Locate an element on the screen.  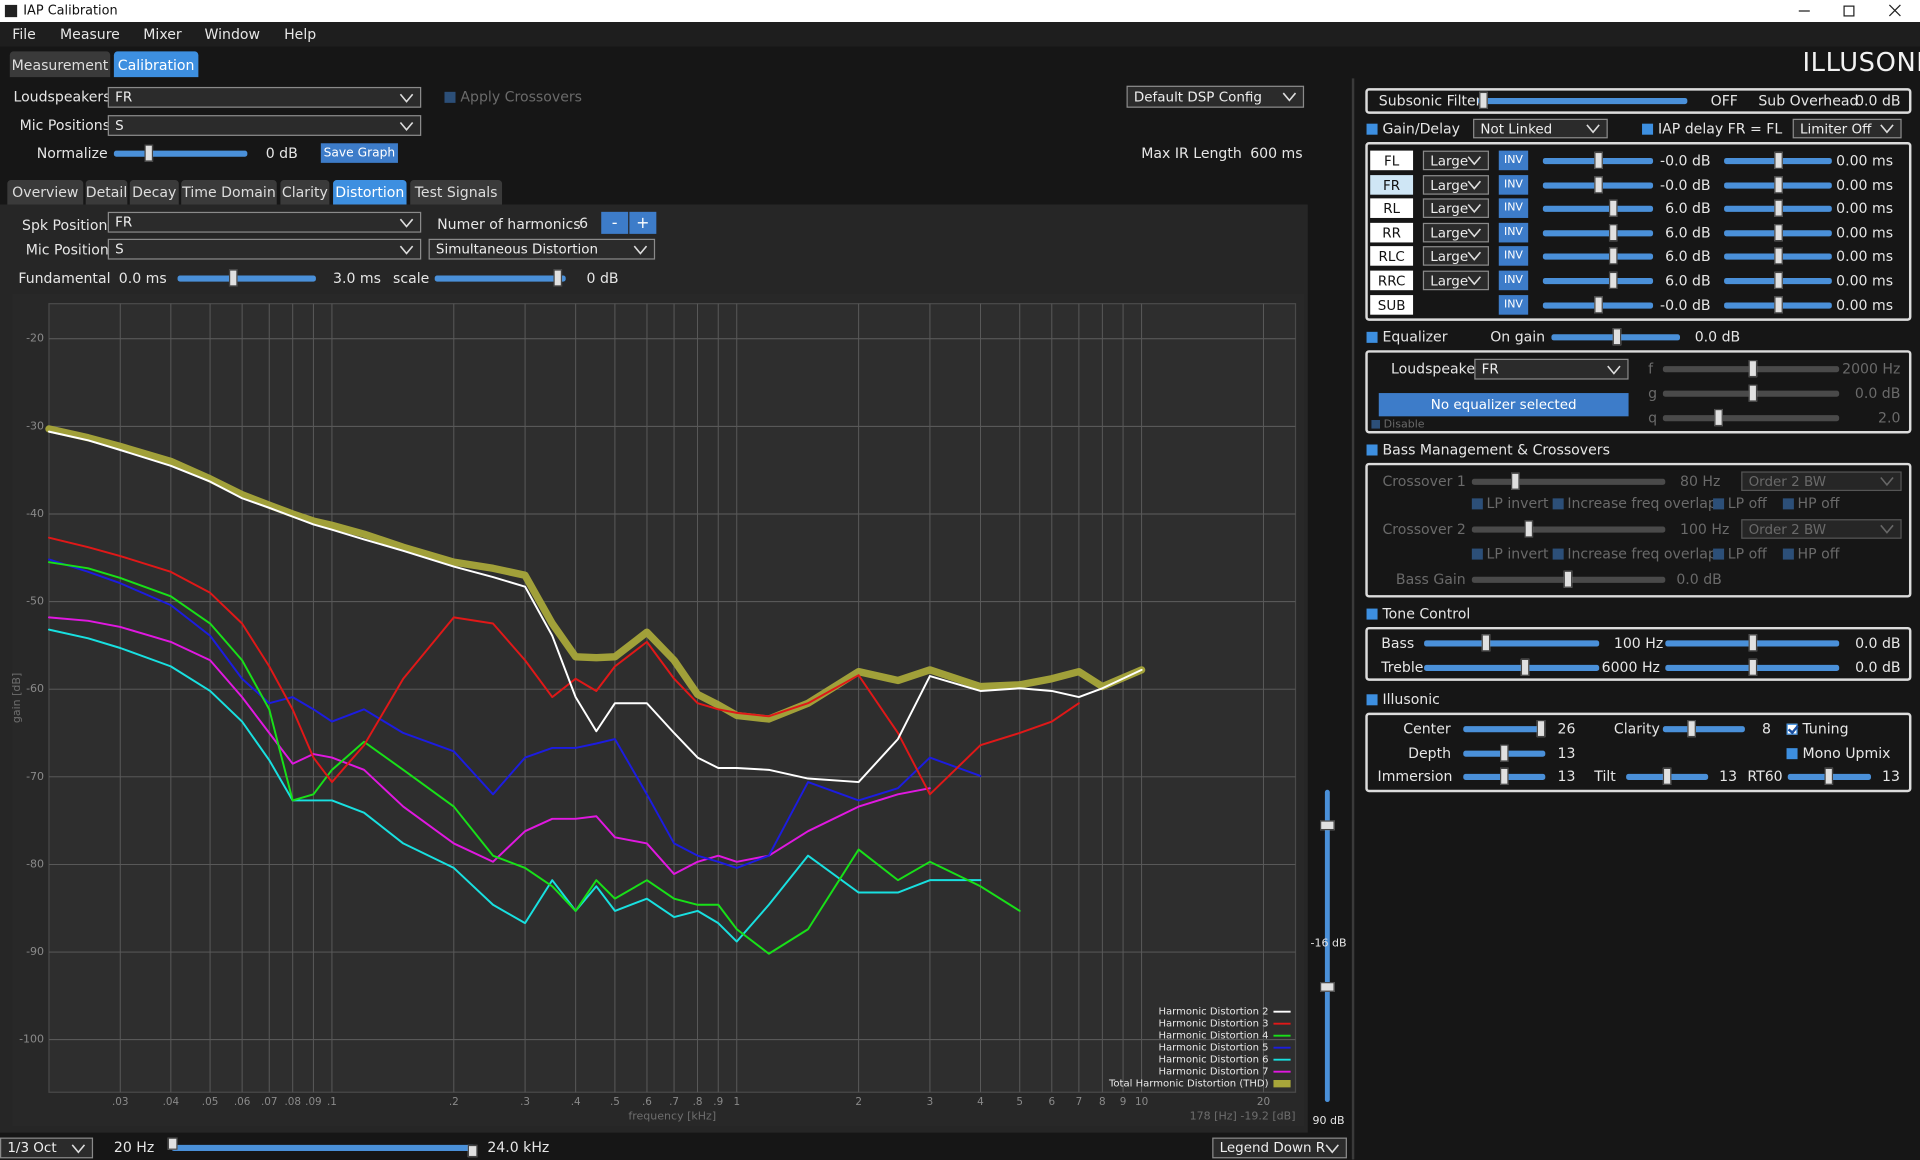
channel-name: RRC is located at coordinates (1392, 280).